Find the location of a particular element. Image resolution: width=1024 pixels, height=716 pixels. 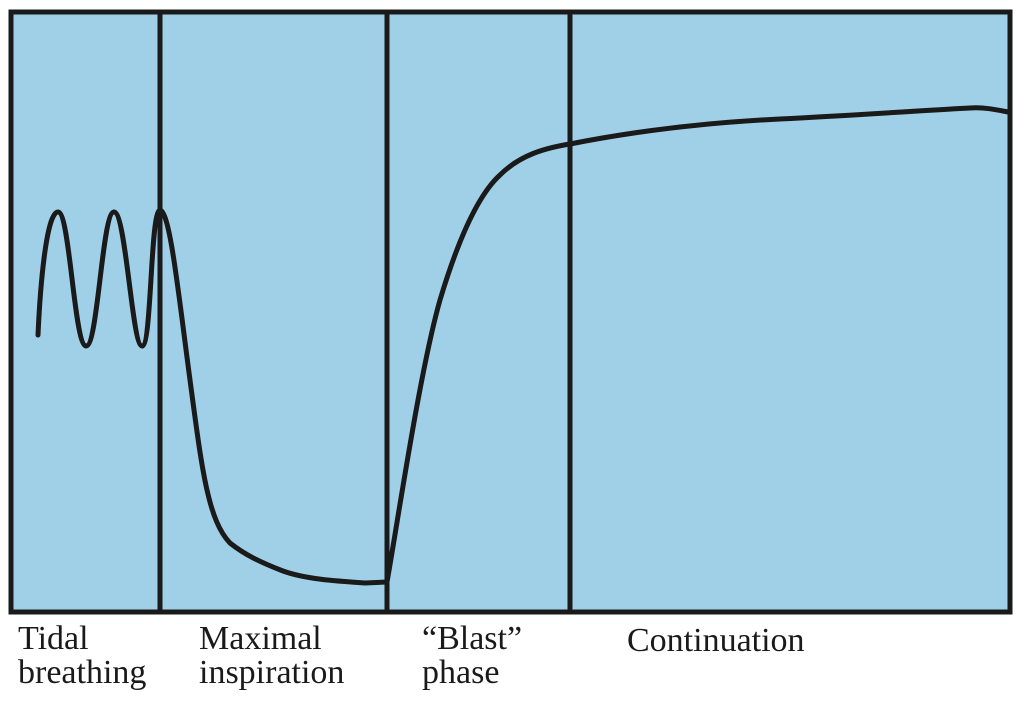

phase-label-line: Maximal is located at coordinates (260, 638).